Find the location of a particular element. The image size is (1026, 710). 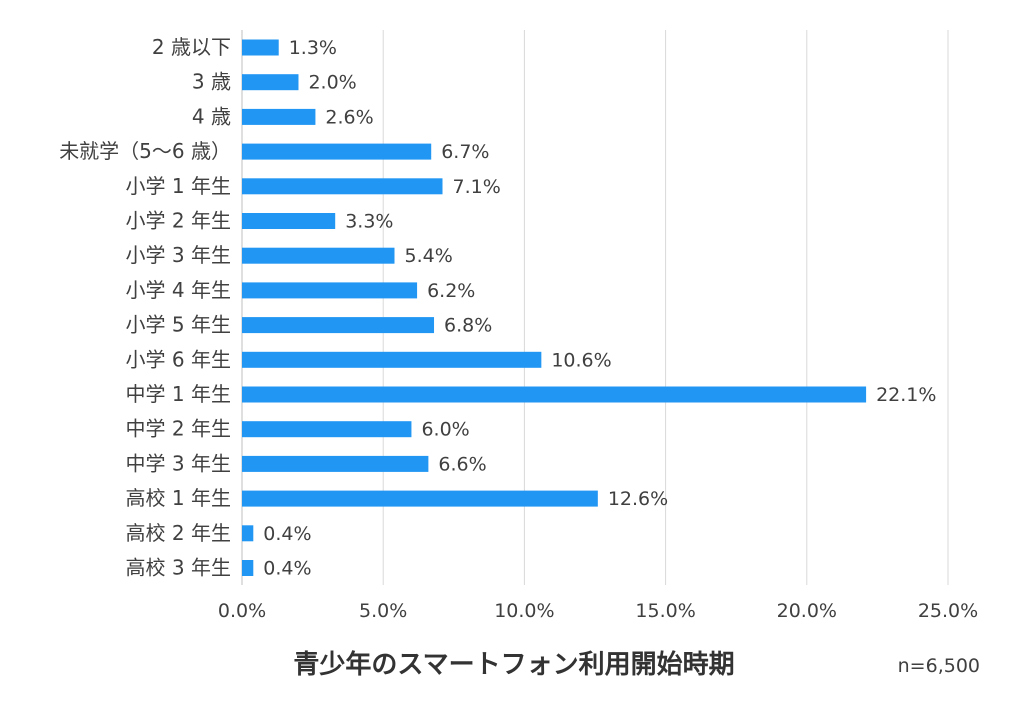

data-label-6: 5.4% is located at coordinates (428, 256).